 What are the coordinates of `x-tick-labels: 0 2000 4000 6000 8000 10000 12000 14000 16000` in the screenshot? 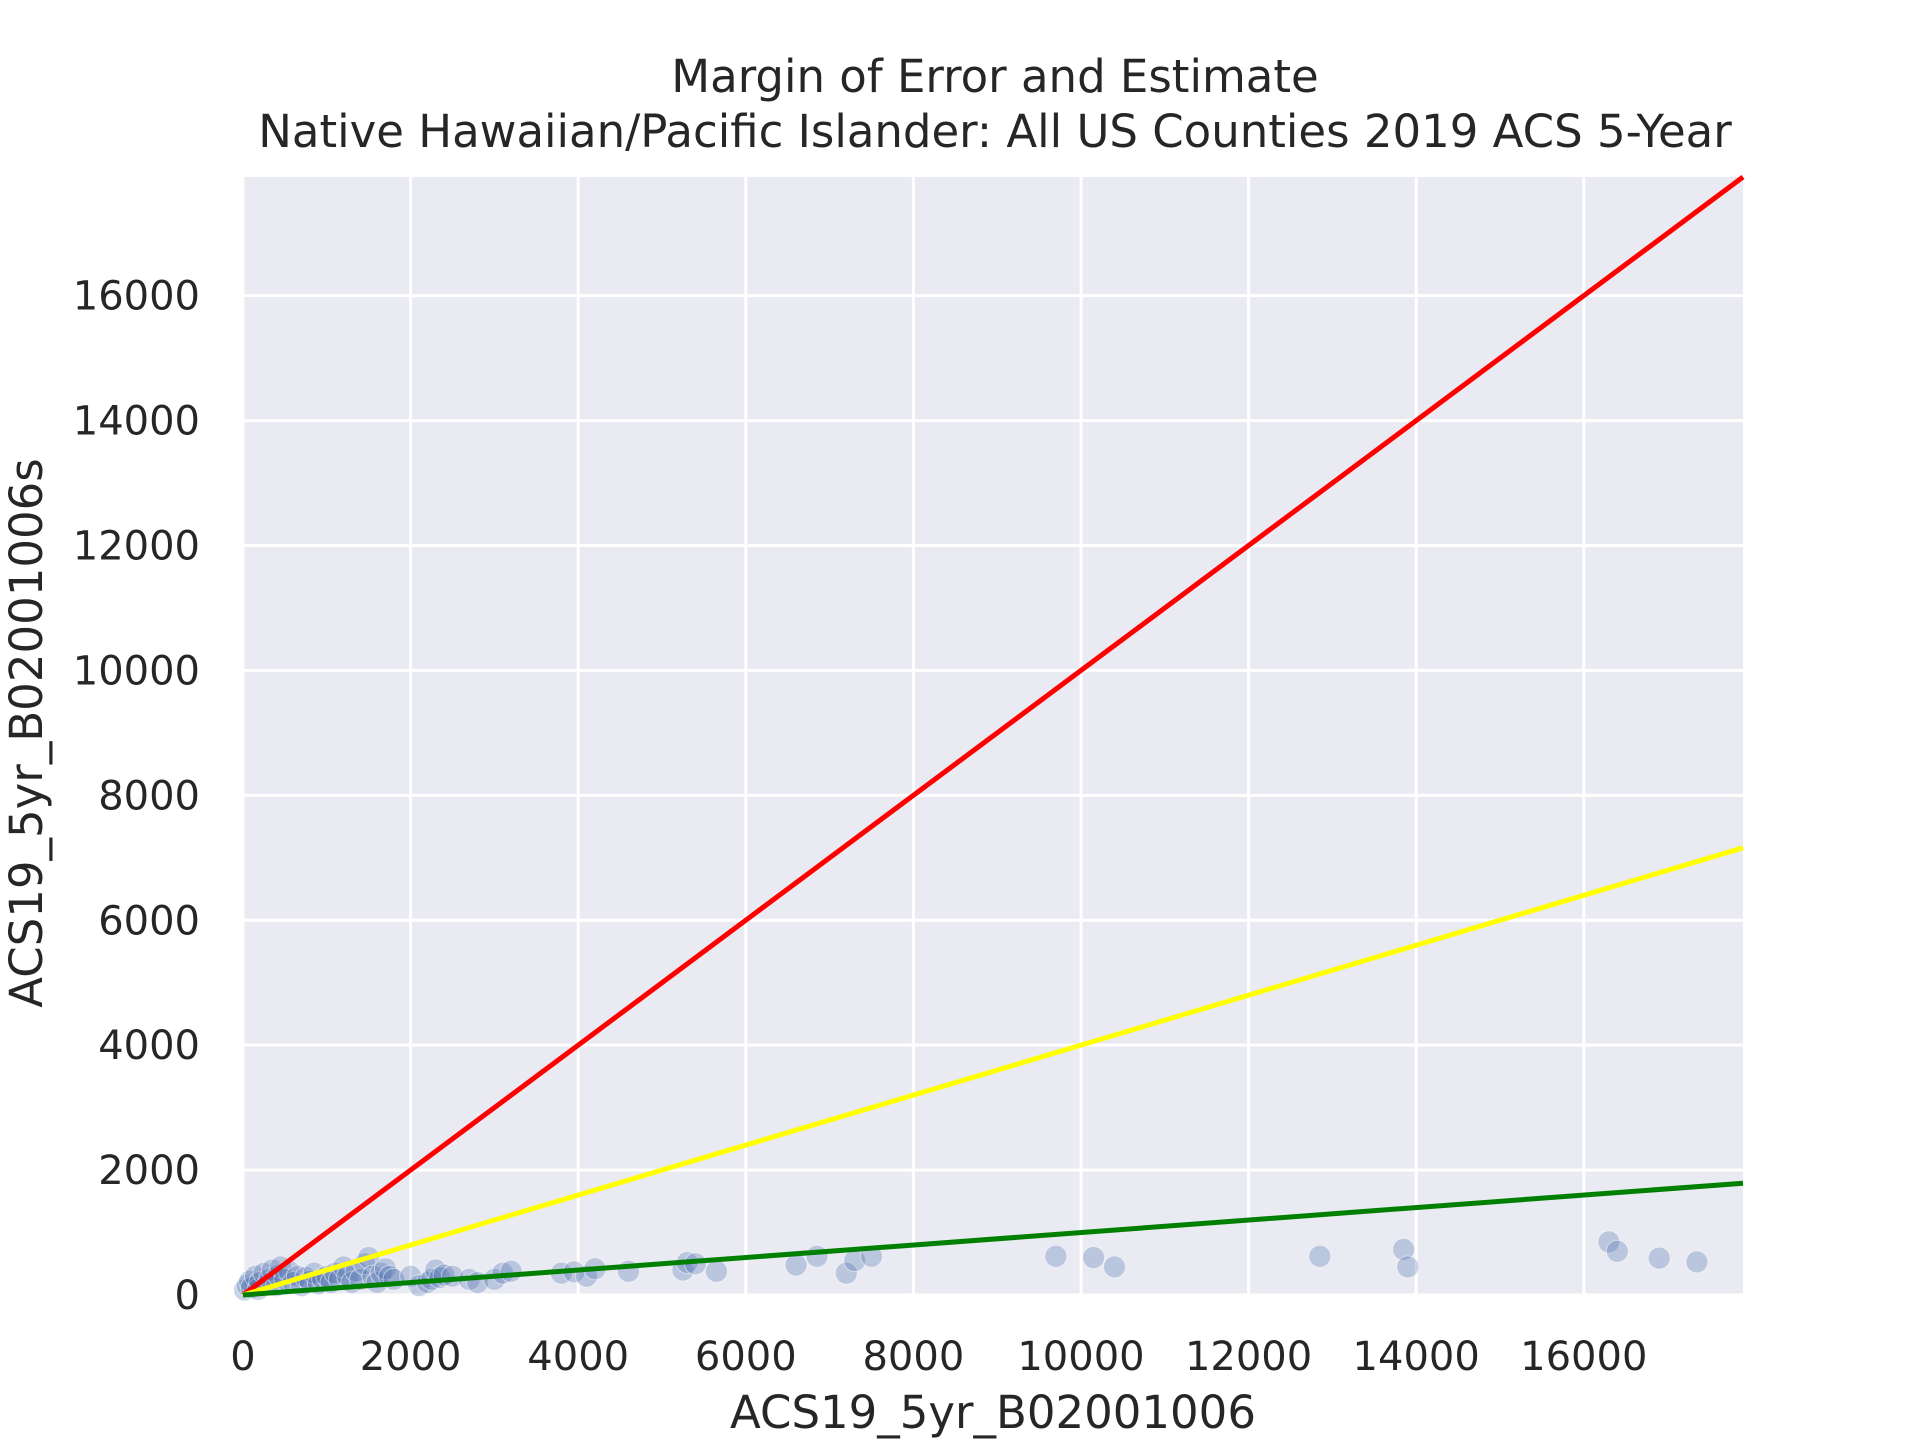 It's located at (938, 1357).